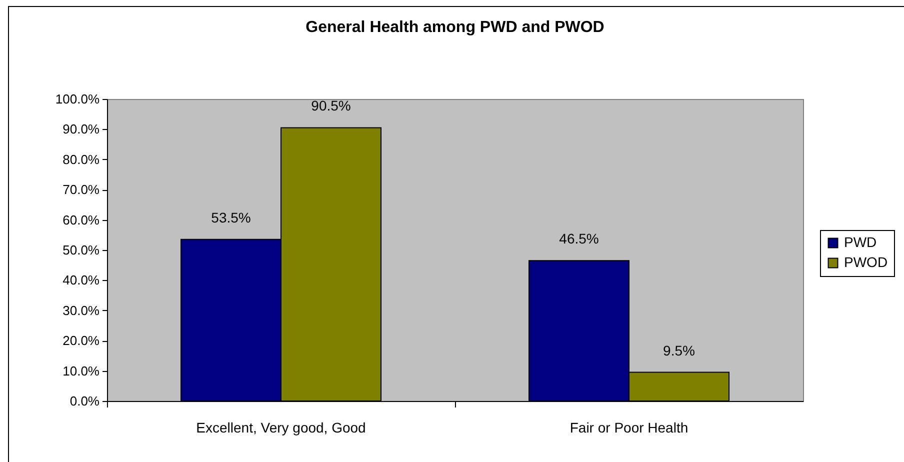 This screenshot has height=462, width=904. Describe the element at coordinates (81, 340) in the screenshot. I see `y-tick-label: 20.0%` at that location.